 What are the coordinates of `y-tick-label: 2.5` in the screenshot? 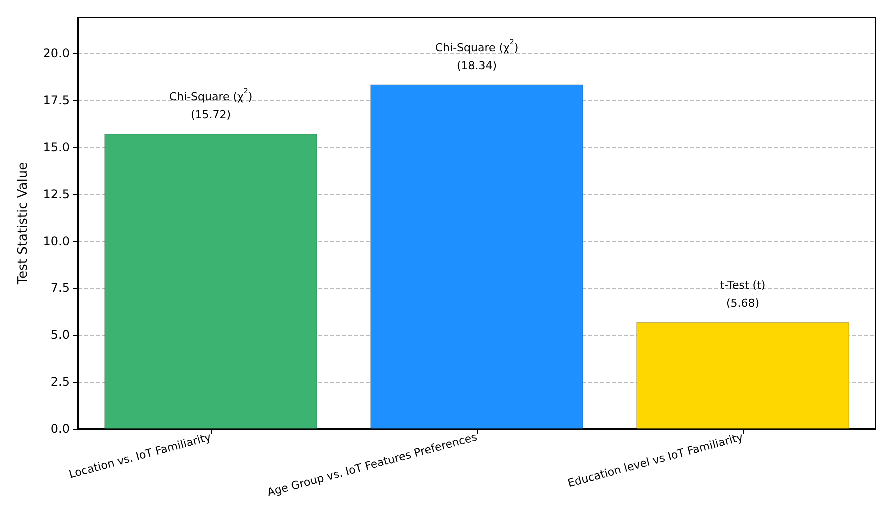 It's located at (60, 382).